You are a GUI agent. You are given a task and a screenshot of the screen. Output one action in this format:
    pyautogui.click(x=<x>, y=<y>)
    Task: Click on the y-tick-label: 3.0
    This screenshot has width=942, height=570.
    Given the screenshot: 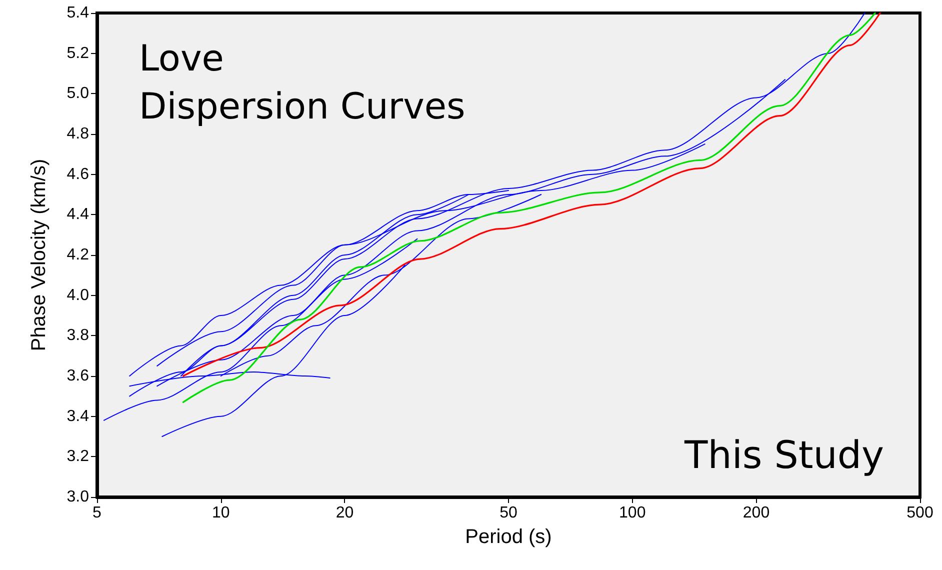 What is the action you would take?
    pyautogui.click(x=78, y=497)
    